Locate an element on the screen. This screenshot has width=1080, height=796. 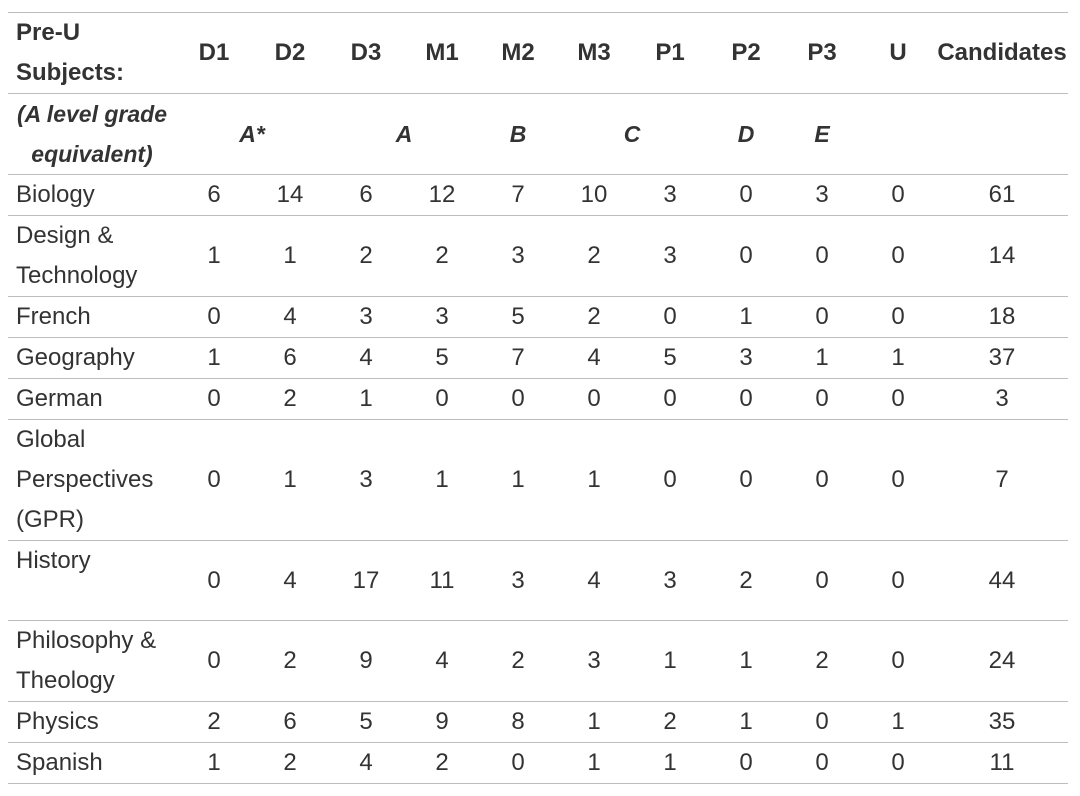
subject-row: Spanish 1 2 4 2 0 1 1 0 0 0 11 is located at coordinates (538, 763).